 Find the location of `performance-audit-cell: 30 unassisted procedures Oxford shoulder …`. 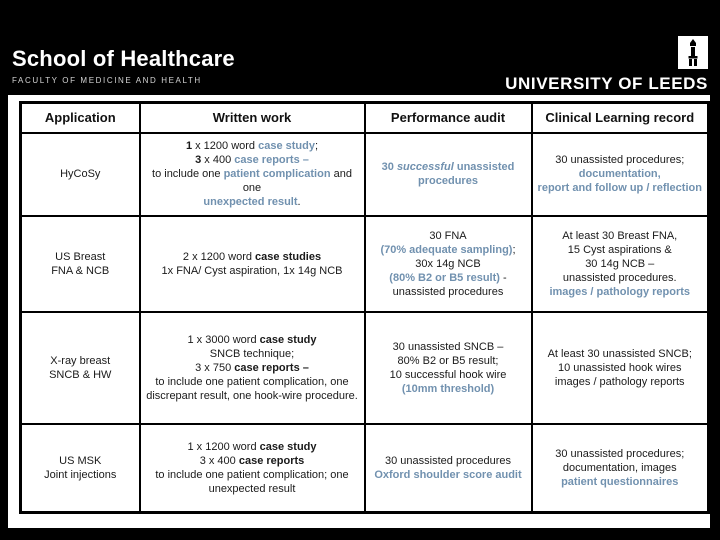

performance-audit-cell: 30 unassisted procedures Oxford shoulder … is located at coordinates (448, 468).